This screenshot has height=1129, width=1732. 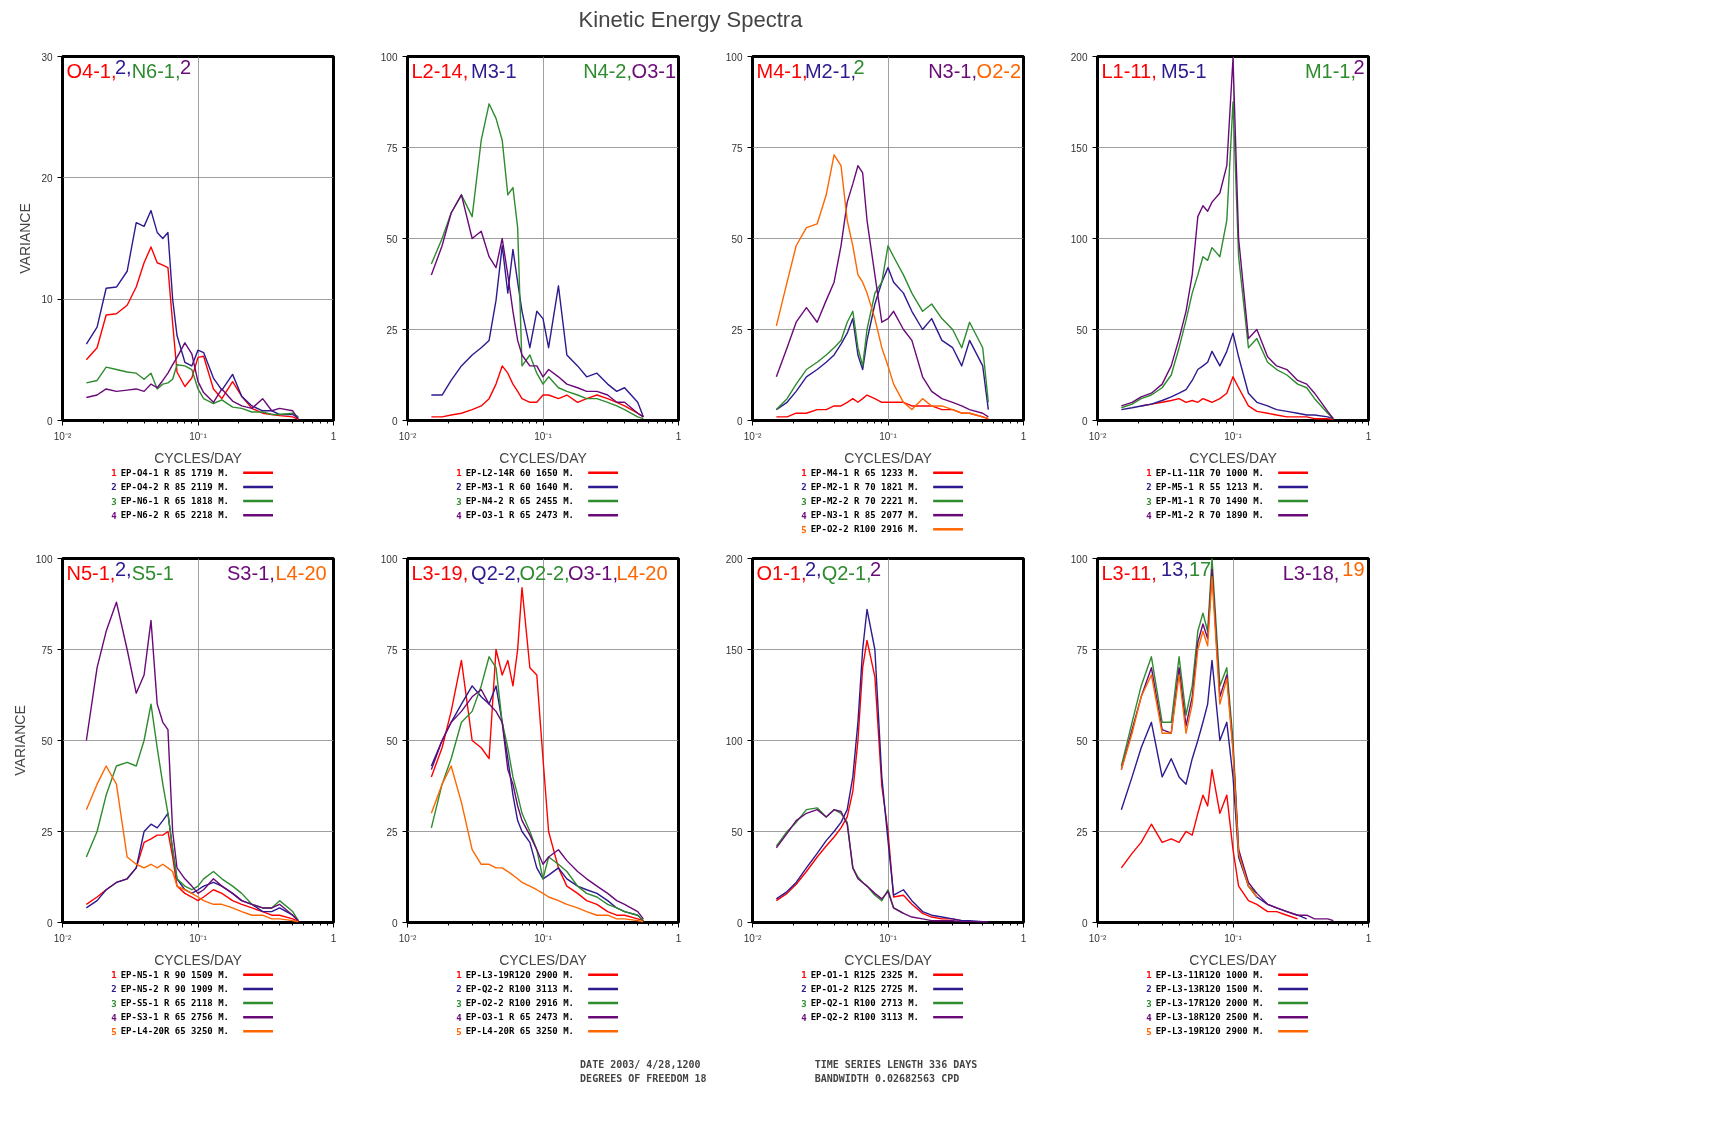 What do you see at coordinates (1205, 515) in the screenshot?
I see `legend-label: 4 EP-M1-2 R 70 1890 M.` at bounding box center [1205, 515].